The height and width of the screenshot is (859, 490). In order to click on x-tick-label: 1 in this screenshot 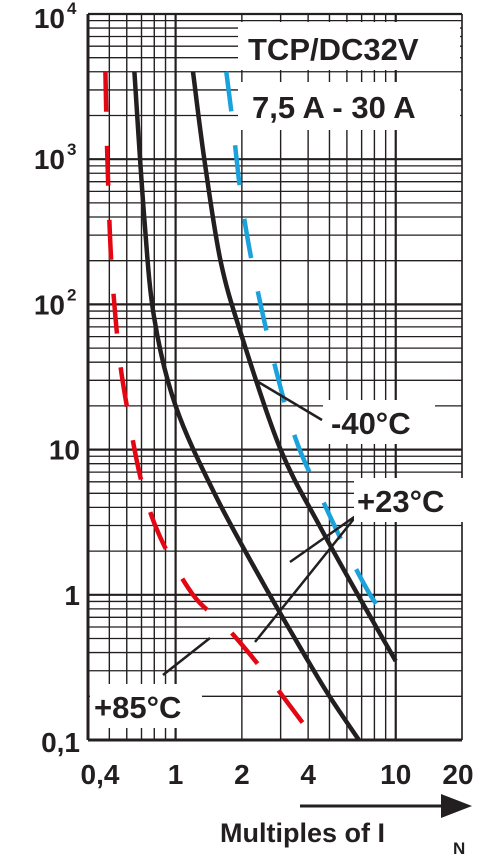, I will do `click(176, 774)`.